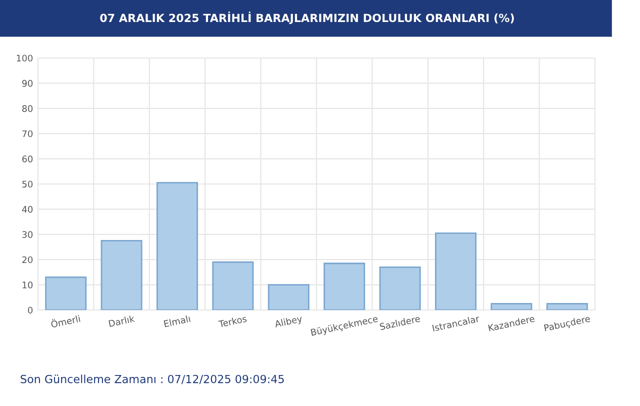 The width and height of the screenshot is (640, 406). I want to click on y-tick-label: 50, so click(27, 184).